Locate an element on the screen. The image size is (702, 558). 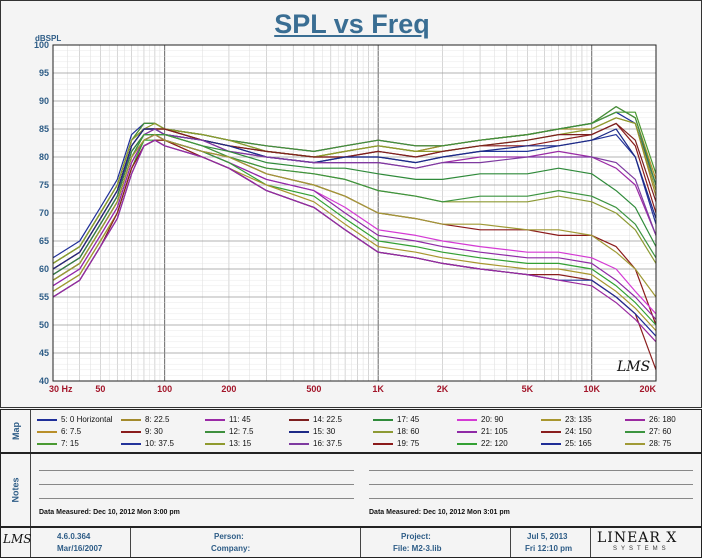
legend-entry: 15: 30 is located at coordinates (312, 431).